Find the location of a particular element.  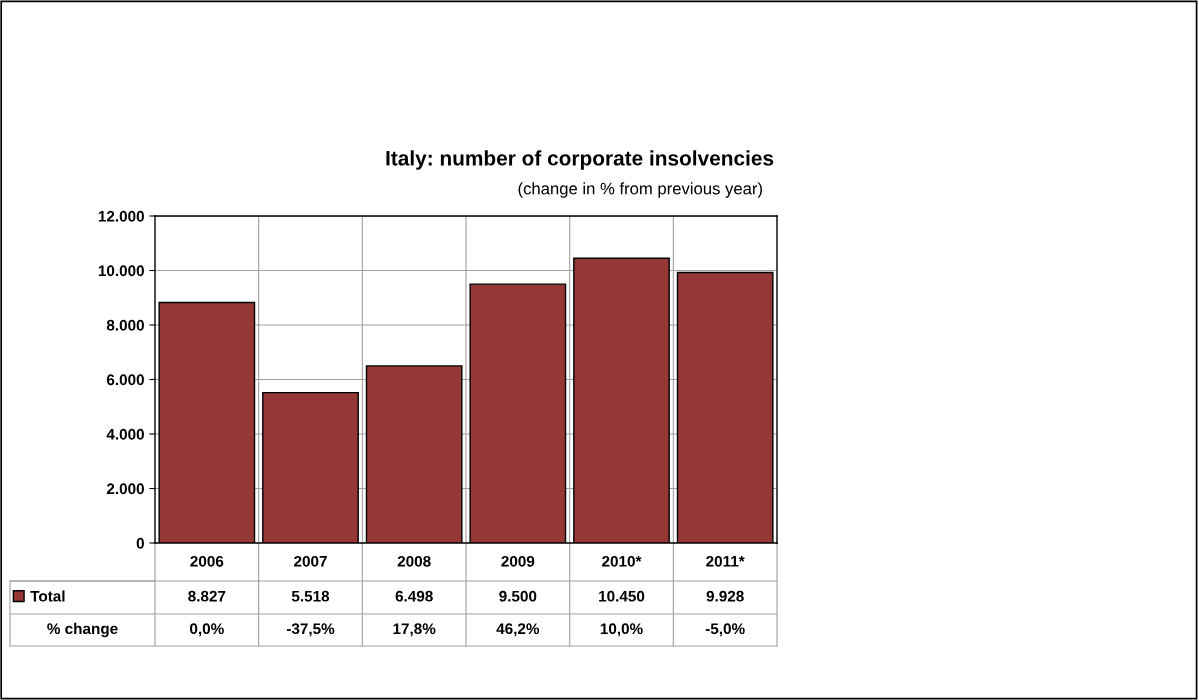

x-tick-label: 2009 is located at coordinates (518, 561).